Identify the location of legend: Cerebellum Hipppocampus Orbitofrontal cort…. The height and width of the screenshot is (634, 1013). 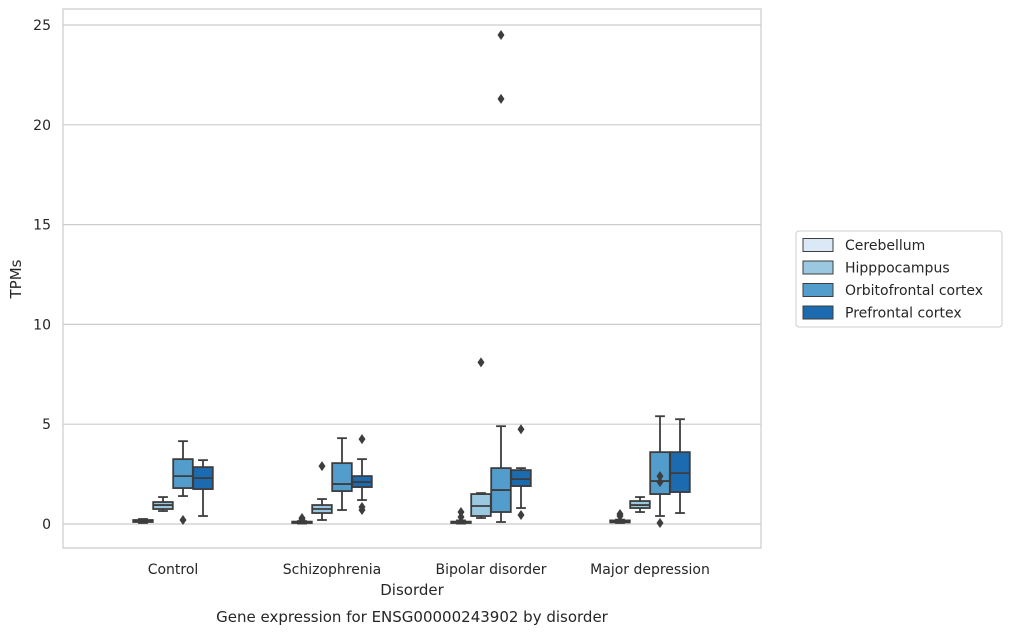
(899, 279).